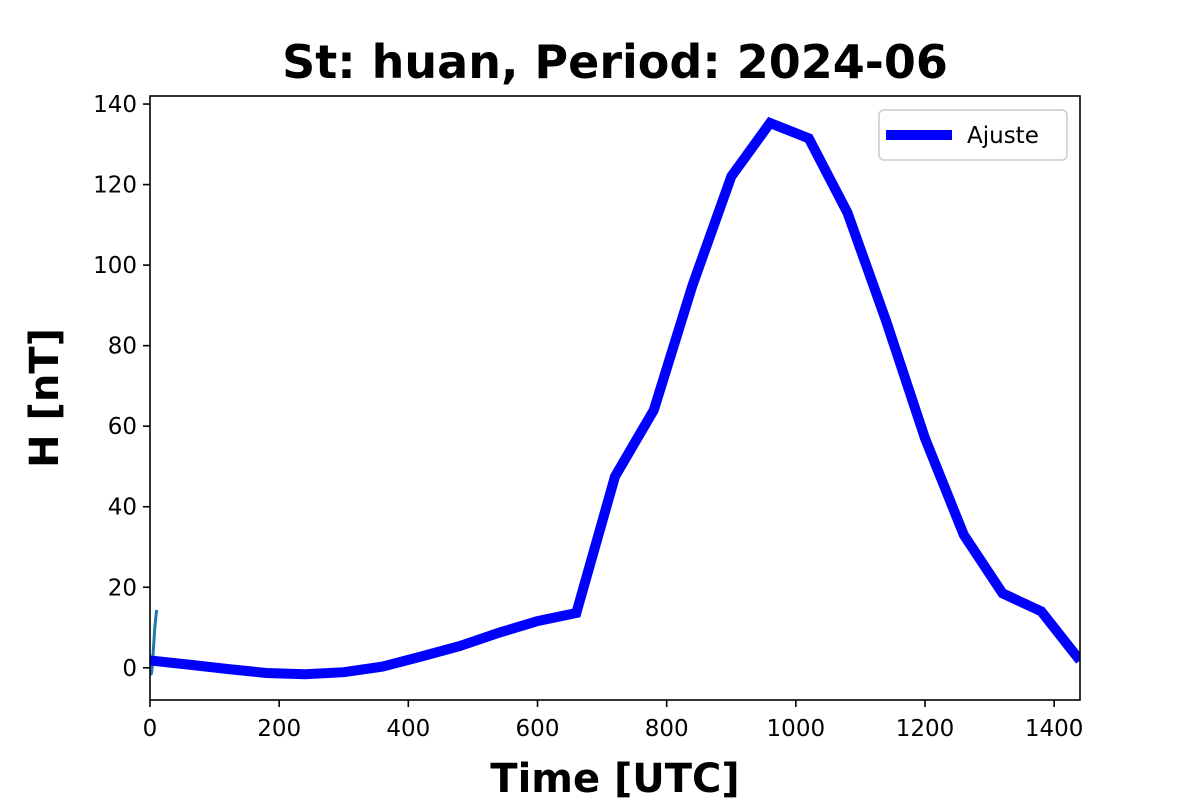 Image resolution: width=1200 pixels, height=800 pixels. Describe the element at coordinates (122, 588) in the screenshot. I see `y-tick-label: 20` at that location.